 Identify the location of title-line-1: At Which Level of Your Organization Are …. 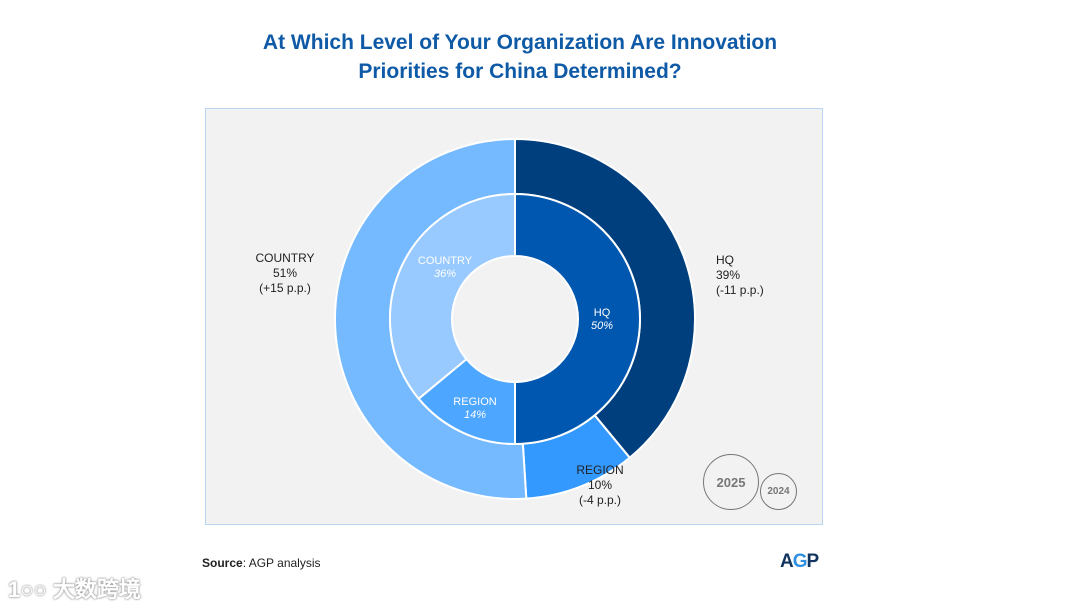
(520, 42).